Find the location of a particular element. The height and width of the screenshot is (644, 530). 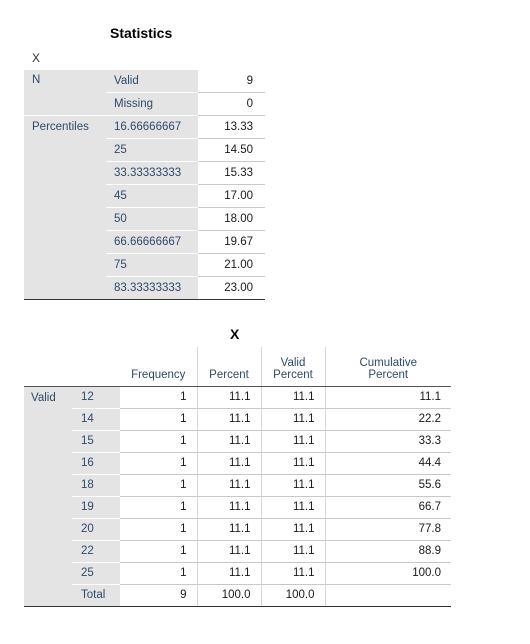

percentile-value: 18.00 is located at coordinates (231, 219).